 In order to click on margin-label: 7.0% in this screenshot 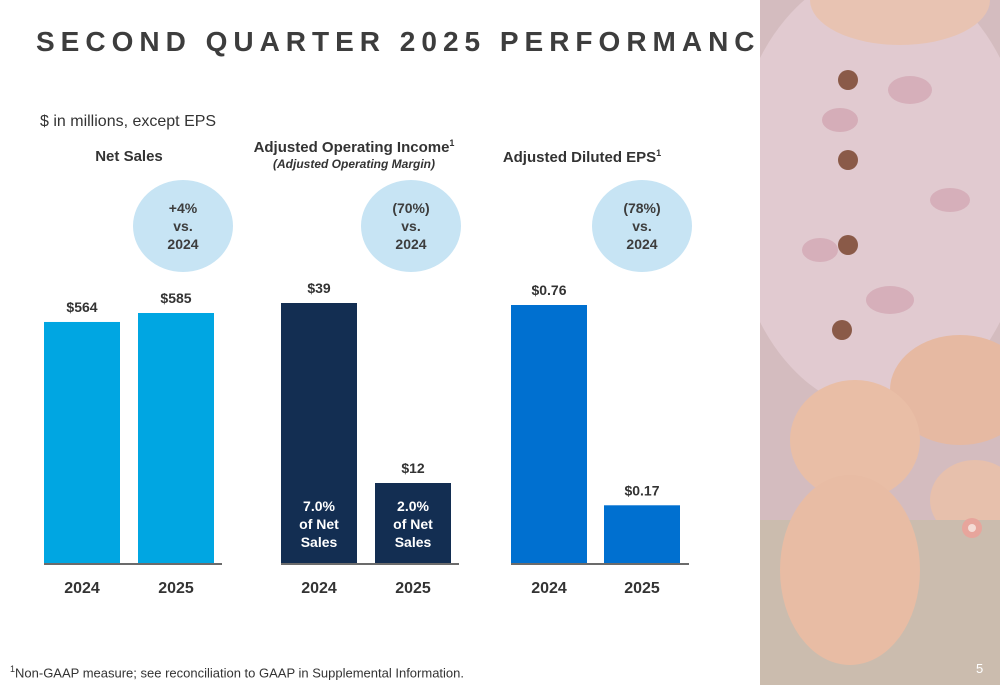, I will do `click(319, 506)`.